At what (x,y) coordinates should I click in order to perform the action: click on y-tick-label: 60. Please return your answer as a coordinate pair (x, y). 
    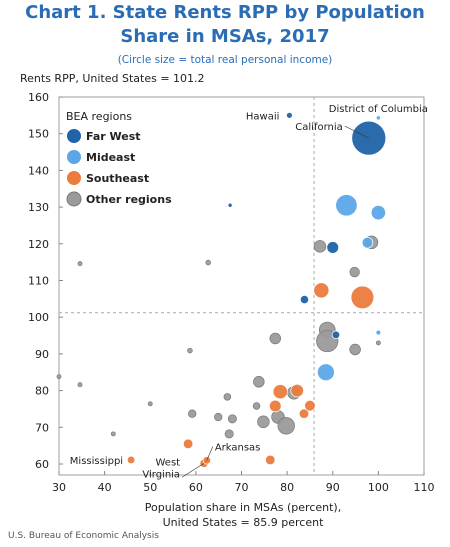
    Looking at the image, I should click on (42, 464).